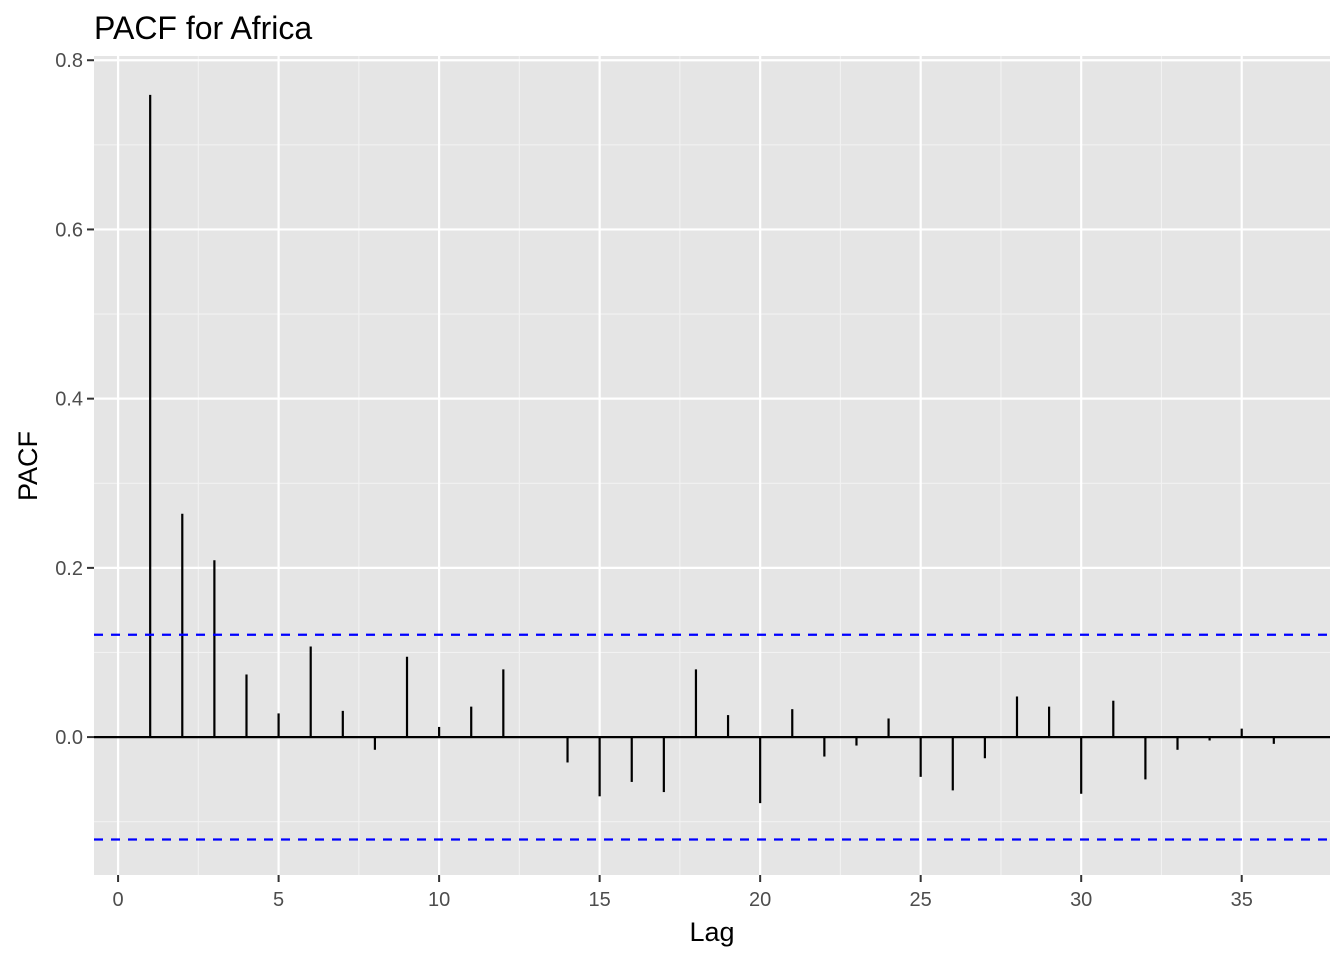 The image size is (1344, 960). Describe the element at coordinates (118, 900) in the screenshot. I see `x-tick-label: 0` at that location.